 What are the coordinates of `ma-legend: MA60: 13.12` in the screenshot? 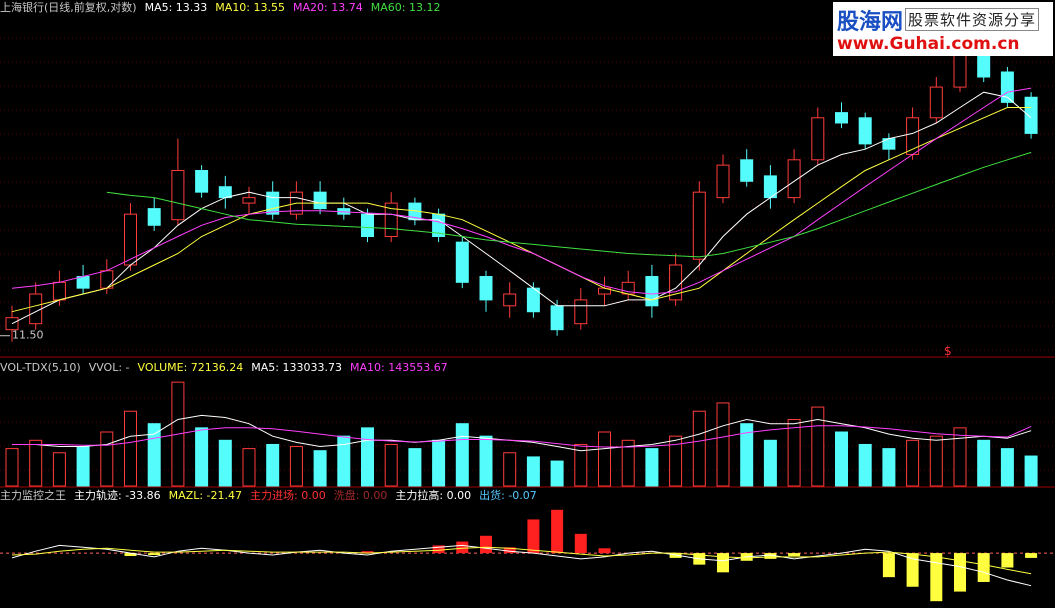 It's located at (405, 7).